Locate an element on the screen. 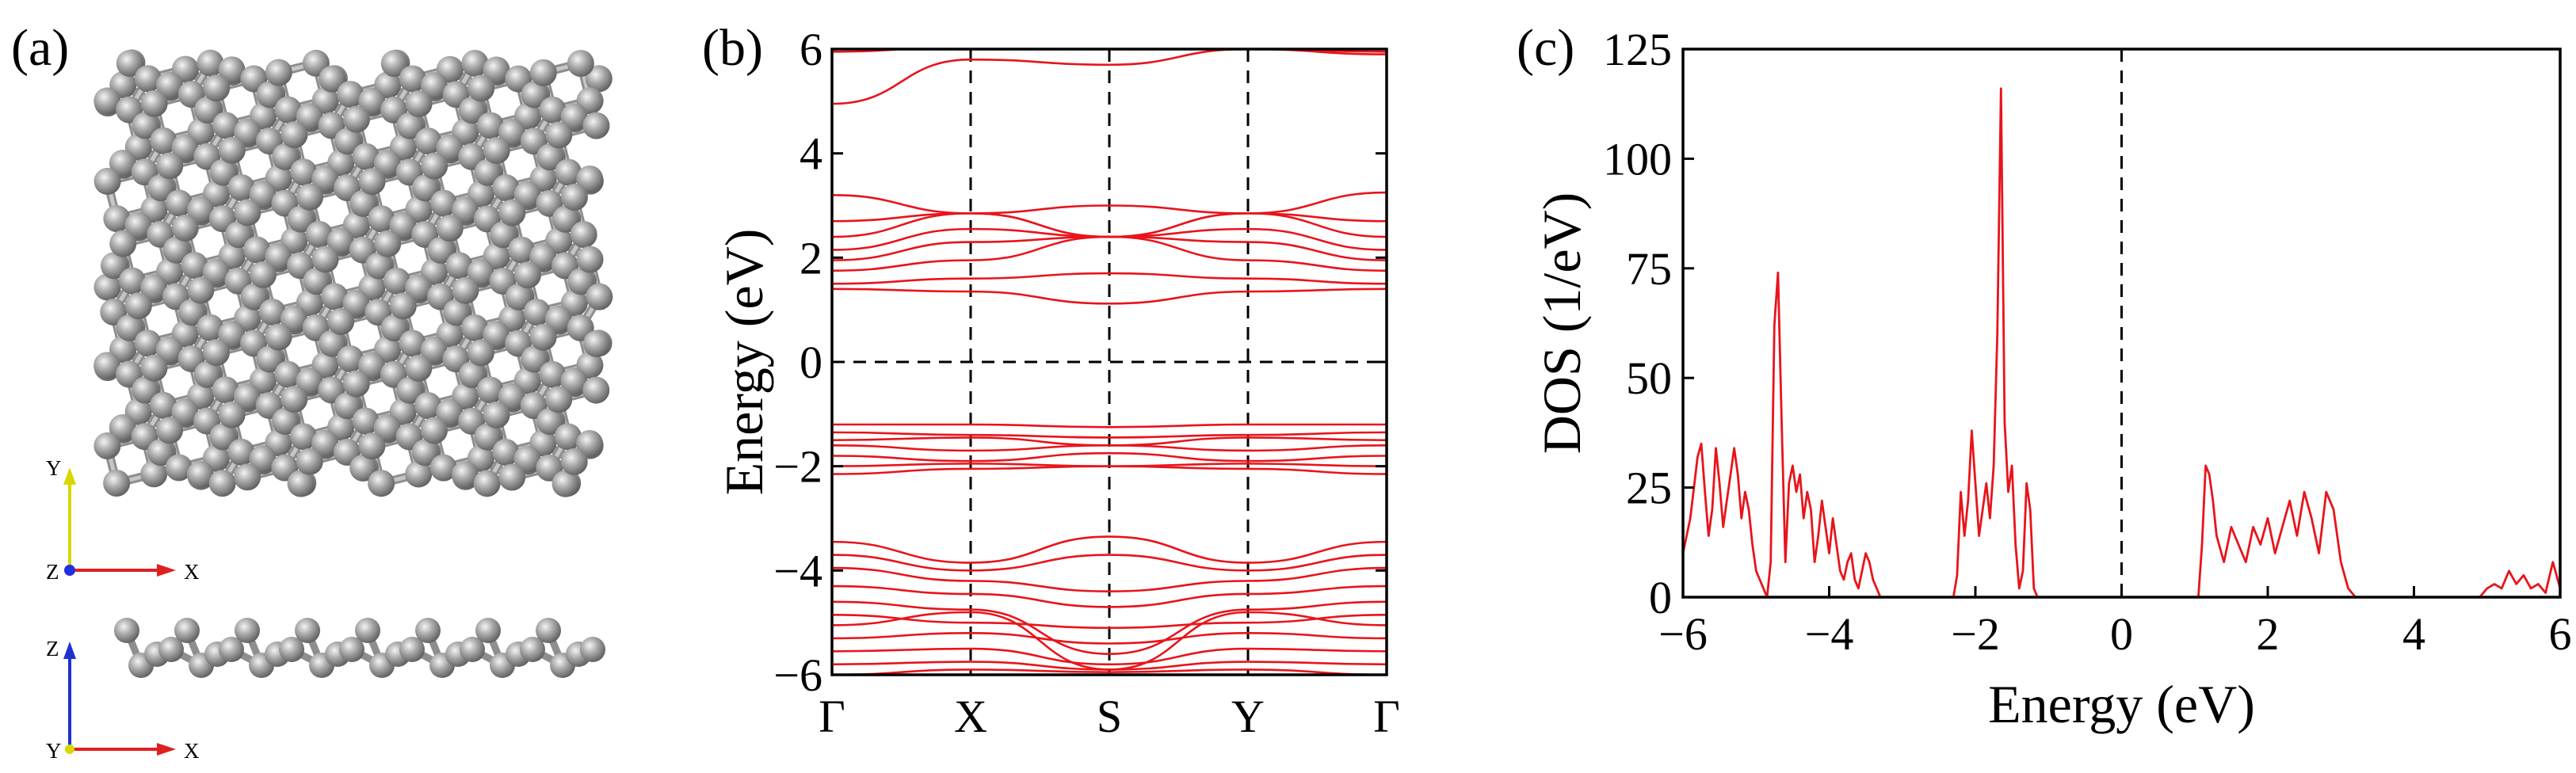 The height and width of the screenshot is (773, 2576). dos-ytick-label-1: 25 is located at coordinates (1649, 488).